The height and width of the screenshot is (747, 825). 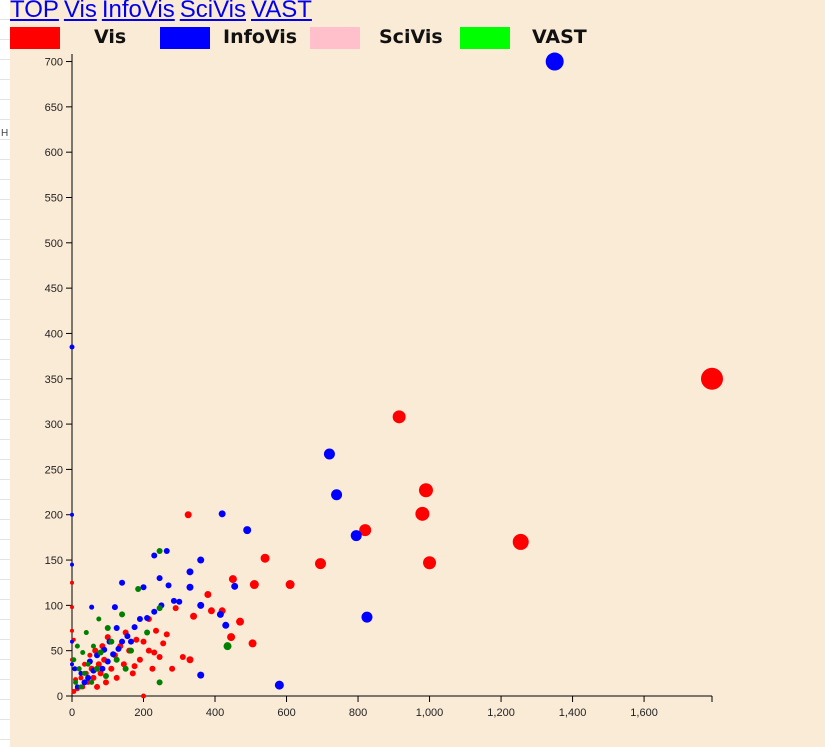 What do you see at coordinates (485, 38) in the screenshot?
I see `legend-swatch-vast` at bounding box center [485, 38].